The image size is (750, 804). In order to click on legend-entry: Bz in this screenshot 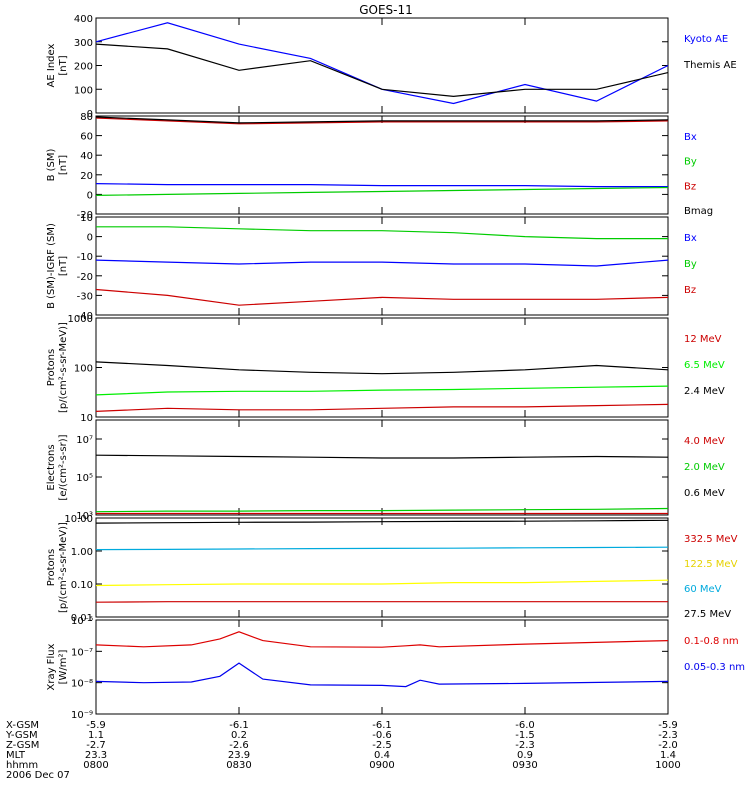, I will do `click(690, 186)`.